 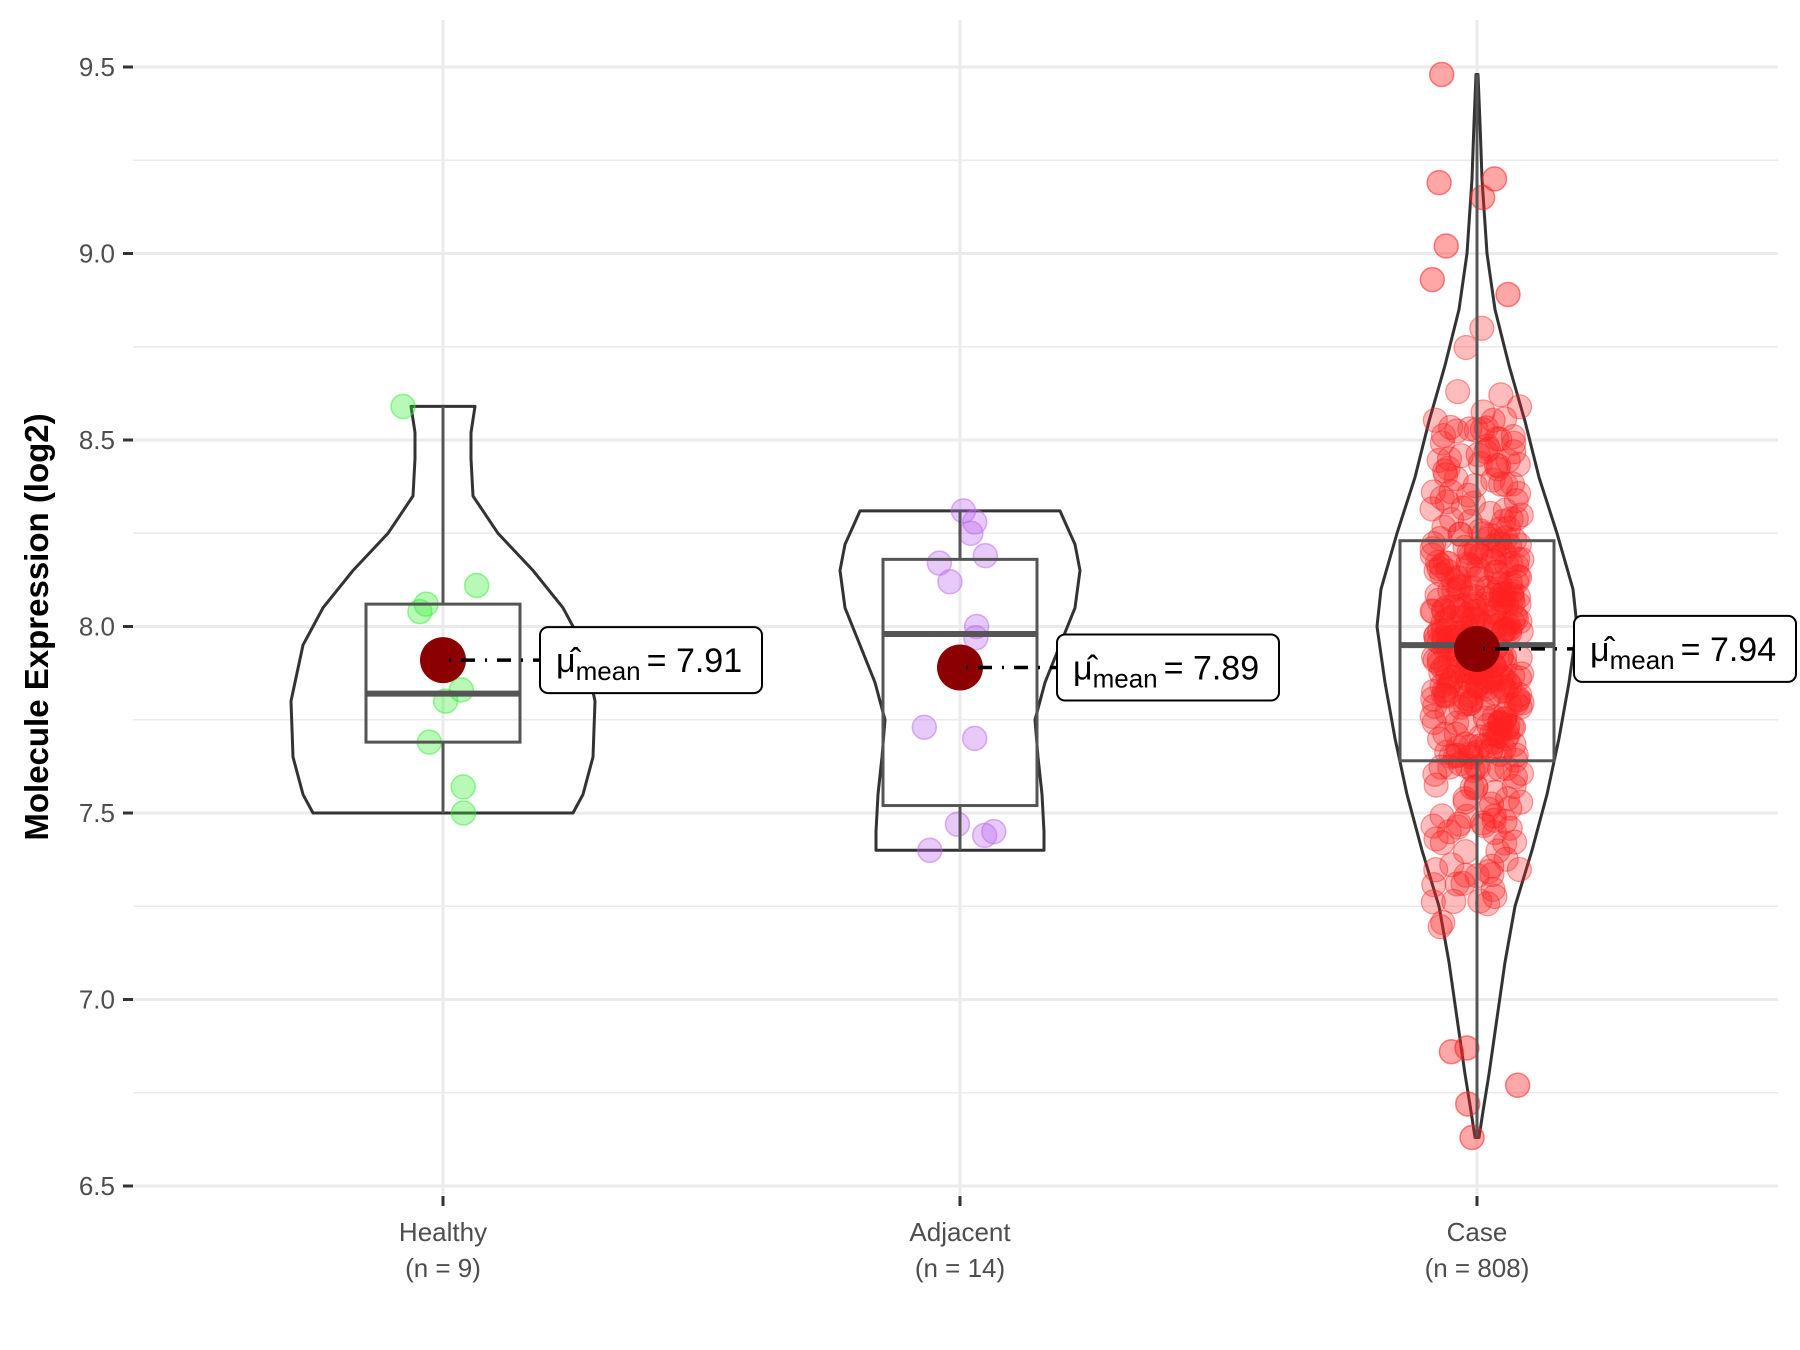 I want to click on boxplot-healthy, so click(x=443, y=609).